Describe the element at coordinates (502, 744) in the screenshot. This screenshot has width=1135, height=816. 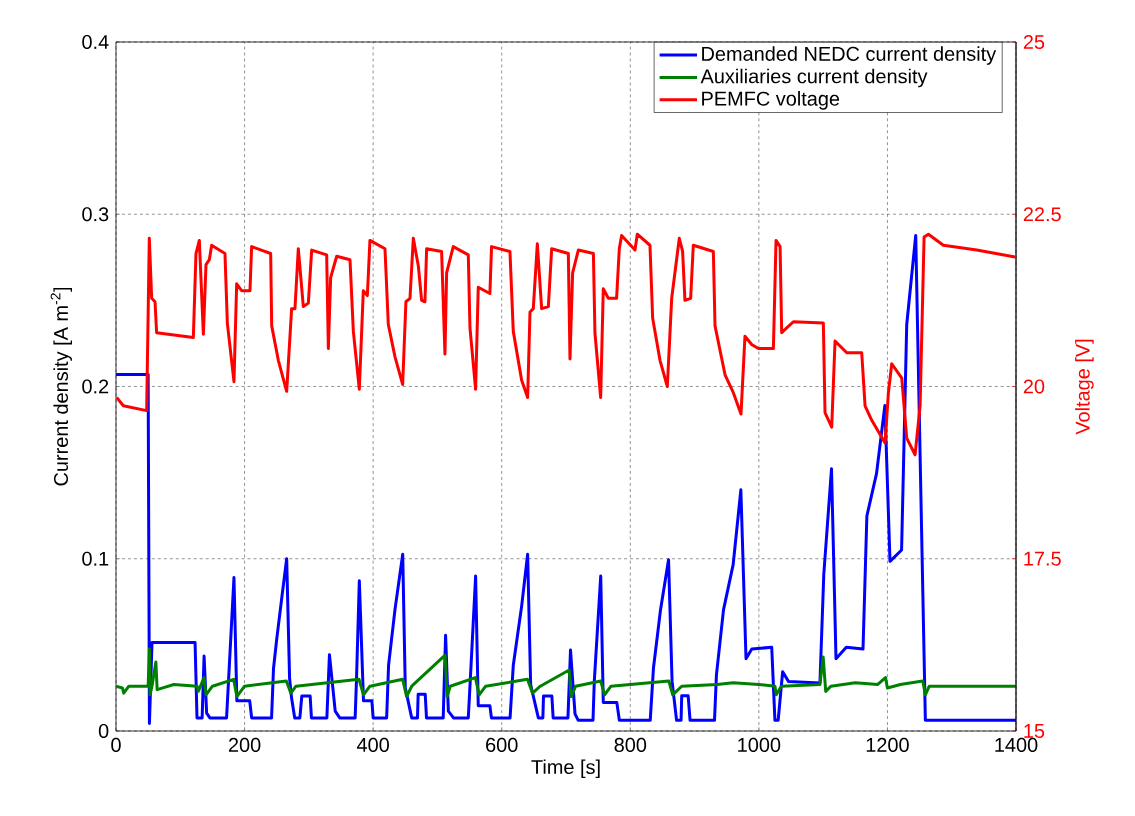
I see `x-tick-label: 600` at that location.